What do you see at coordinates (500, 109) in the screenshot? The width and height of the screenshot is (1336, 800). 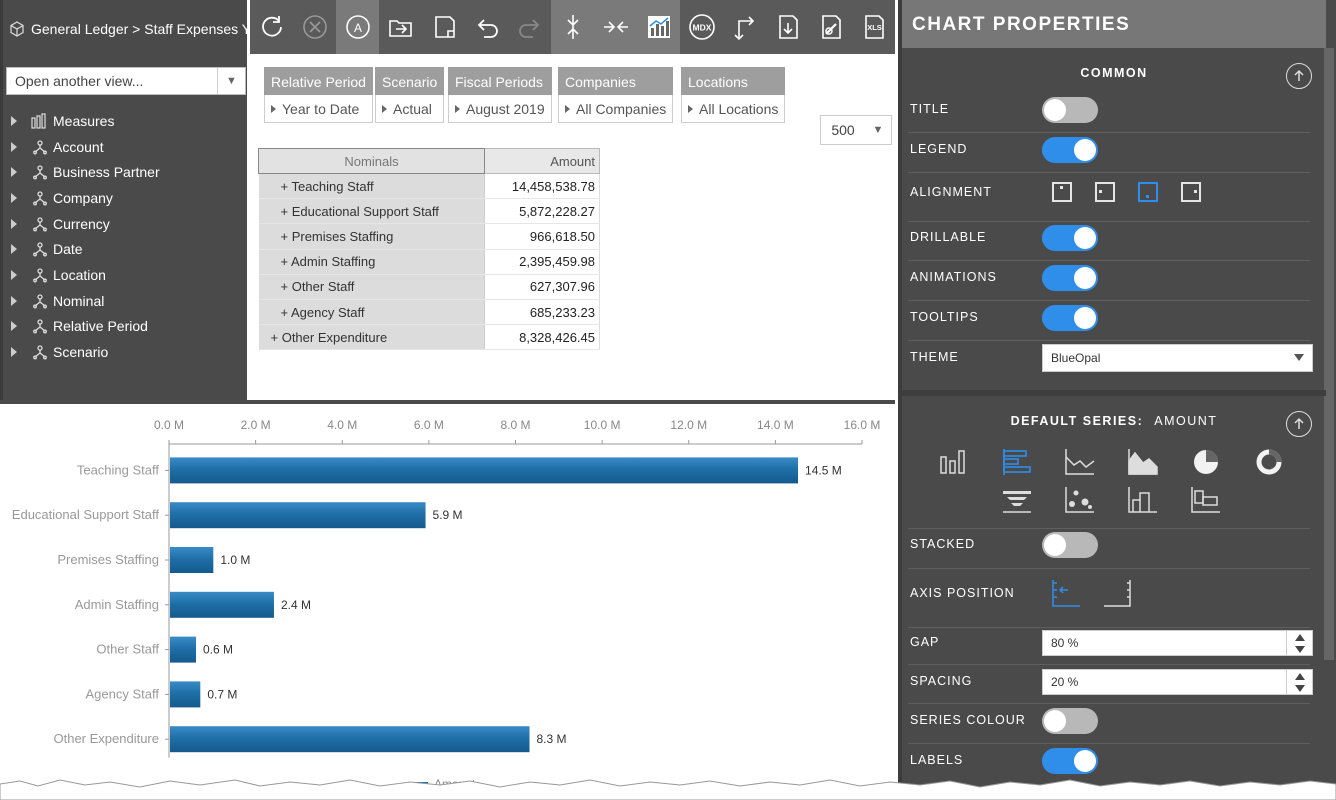 I see `filter-value: August 2019` at bounding box center [500, 109].